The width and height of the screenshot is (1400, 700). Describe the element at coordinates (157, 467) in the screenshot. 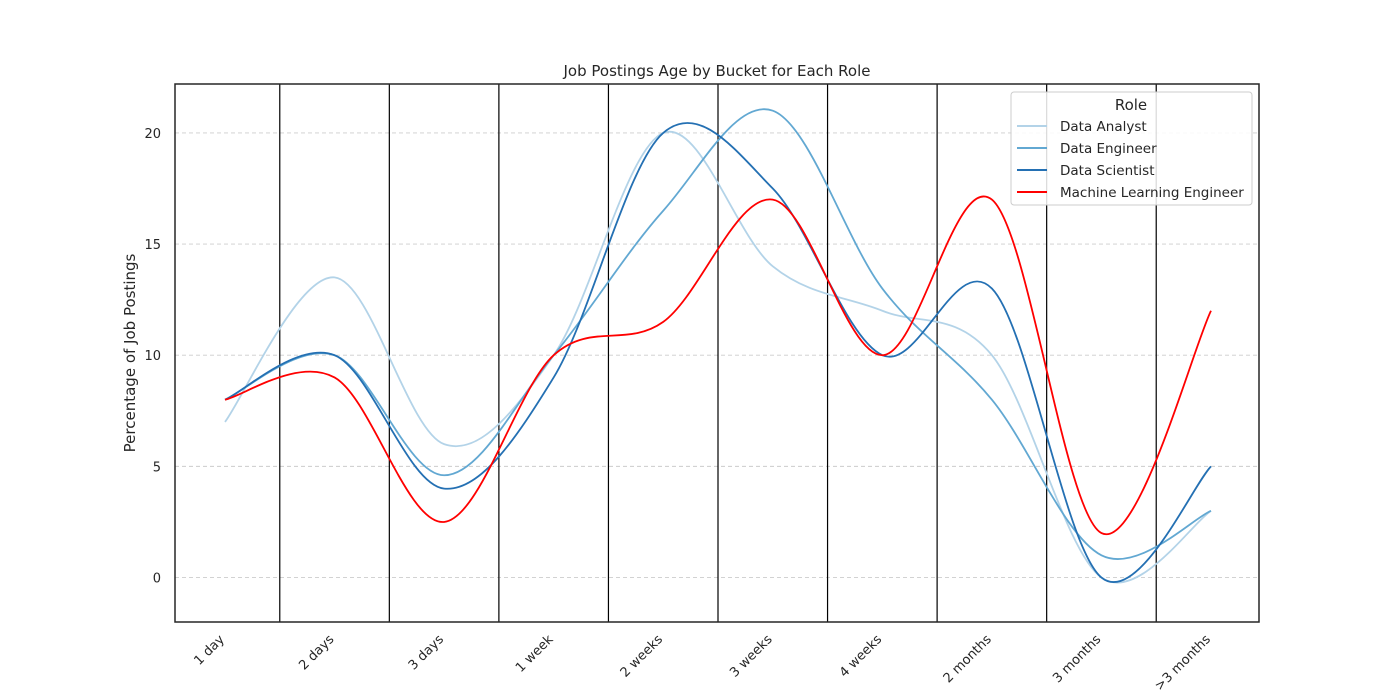

I see `y-tick-label: 5` at that location.